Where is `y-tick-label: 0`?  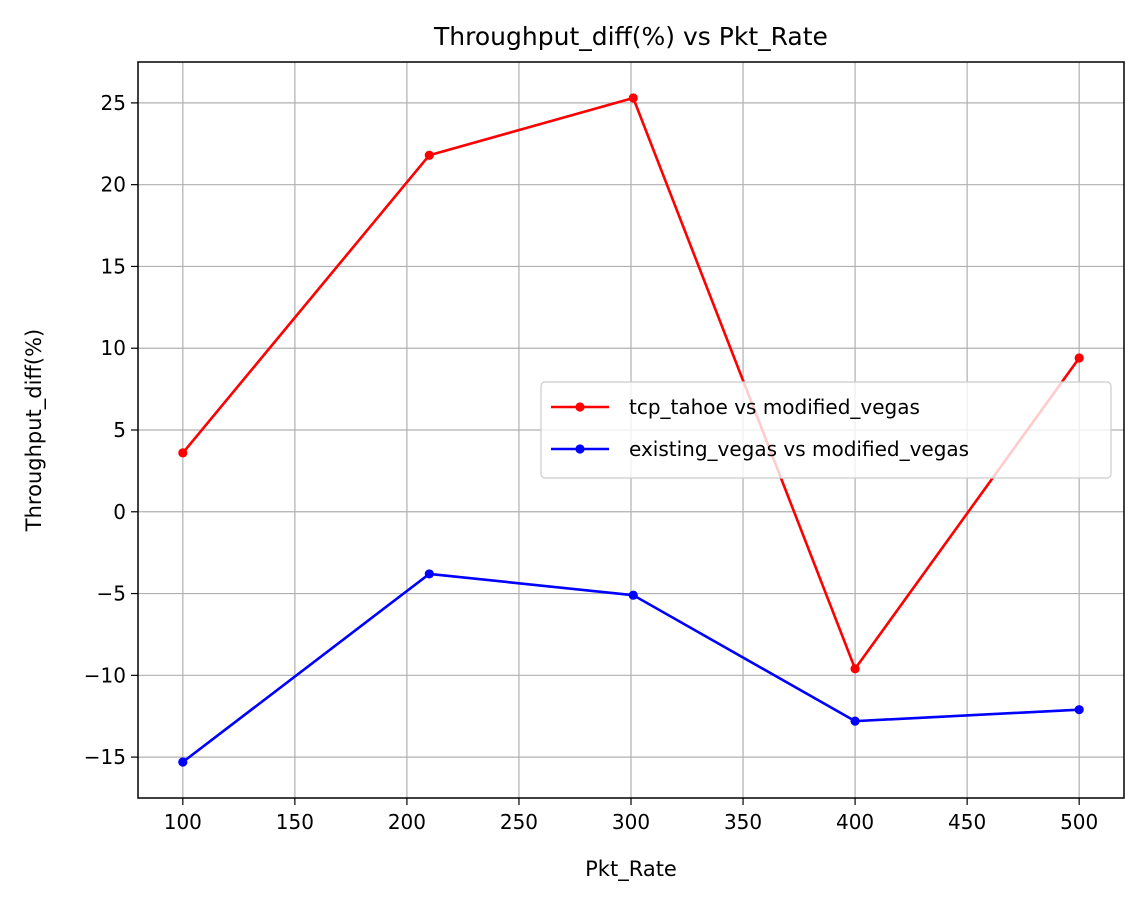 y-tick-label: 0 is located at coordinates (119, 512).